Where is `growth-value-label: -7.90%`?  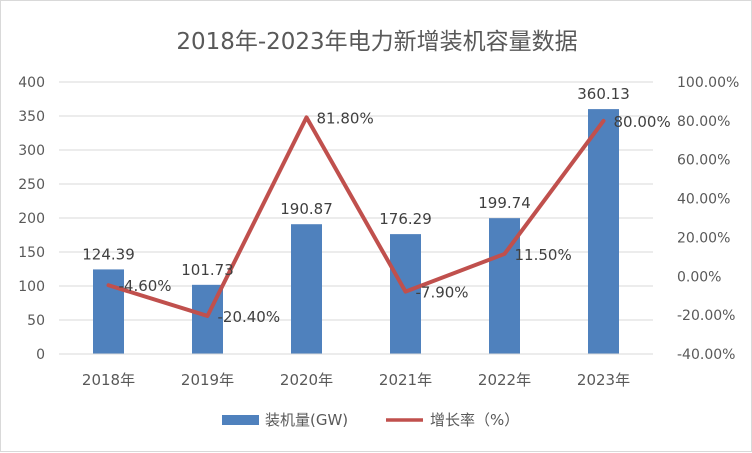
growth-value-label: -7.90% is located at coordinates (442, 293).